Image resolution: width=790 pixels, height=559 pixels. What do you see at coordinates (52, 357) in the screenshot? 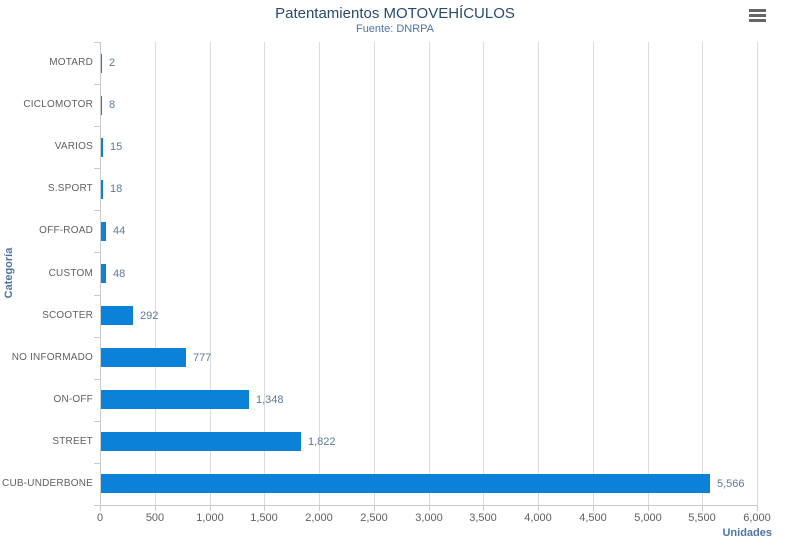
I see `category-label: NO INFORMADO` at bounding box center [52, 357].